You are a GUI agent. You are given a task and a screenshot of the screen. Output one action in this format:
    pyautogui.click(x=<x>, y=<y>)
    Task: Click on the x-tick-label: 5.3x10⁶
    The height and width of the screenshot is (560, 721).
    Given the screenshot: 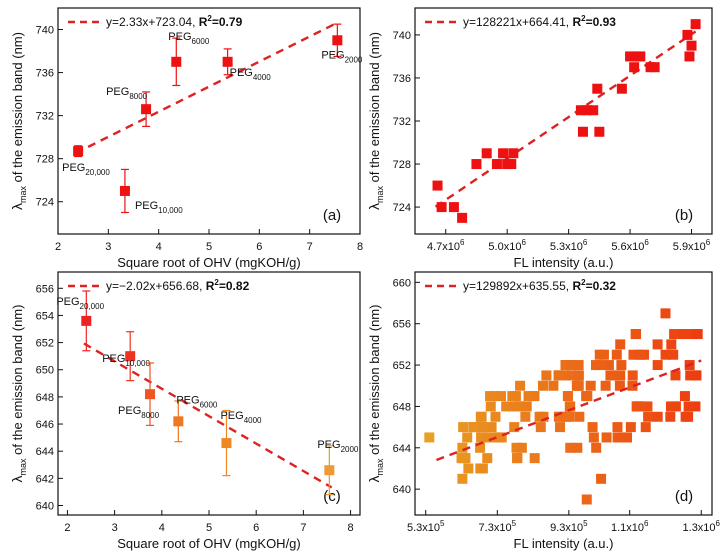 What is the action you would take?
    pyautogui.click(x=569, y=245)
    